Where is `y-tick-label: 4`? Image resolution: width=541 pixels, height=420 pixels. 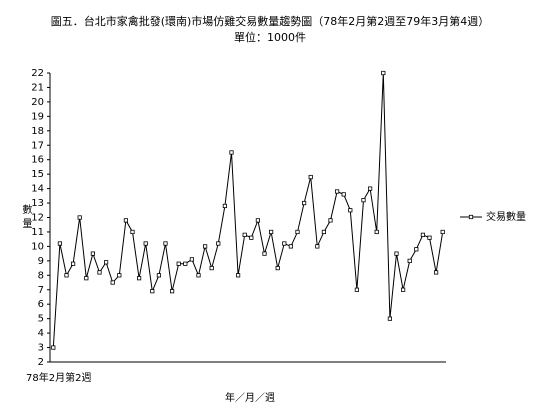 y-tick-label: 4 is located at coordinates (41, 333).